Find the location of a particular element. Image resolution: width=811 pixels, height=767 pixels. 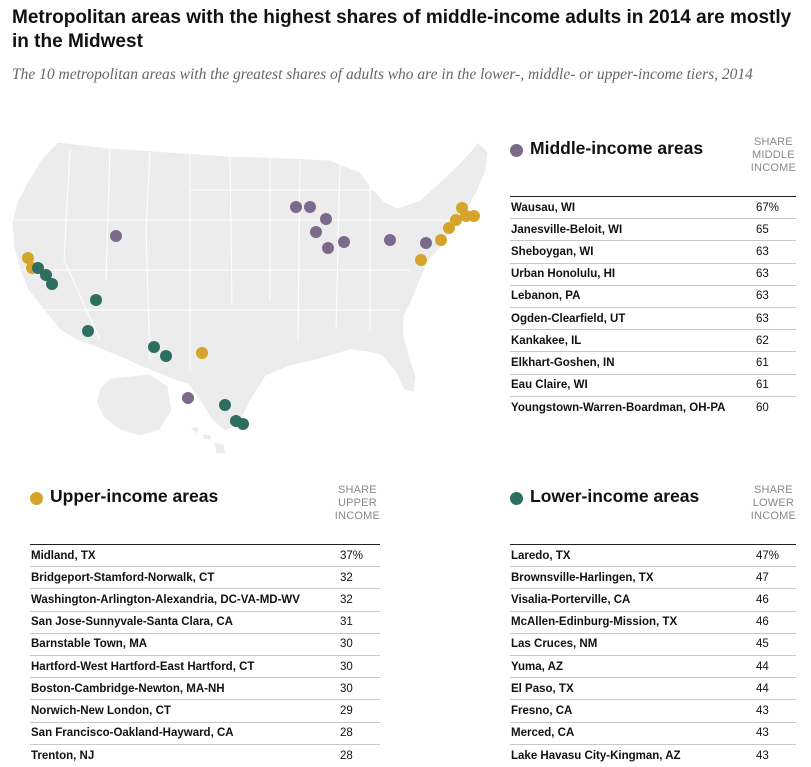

metro-name: Fresno, CA is located at coordinates (629, 711).